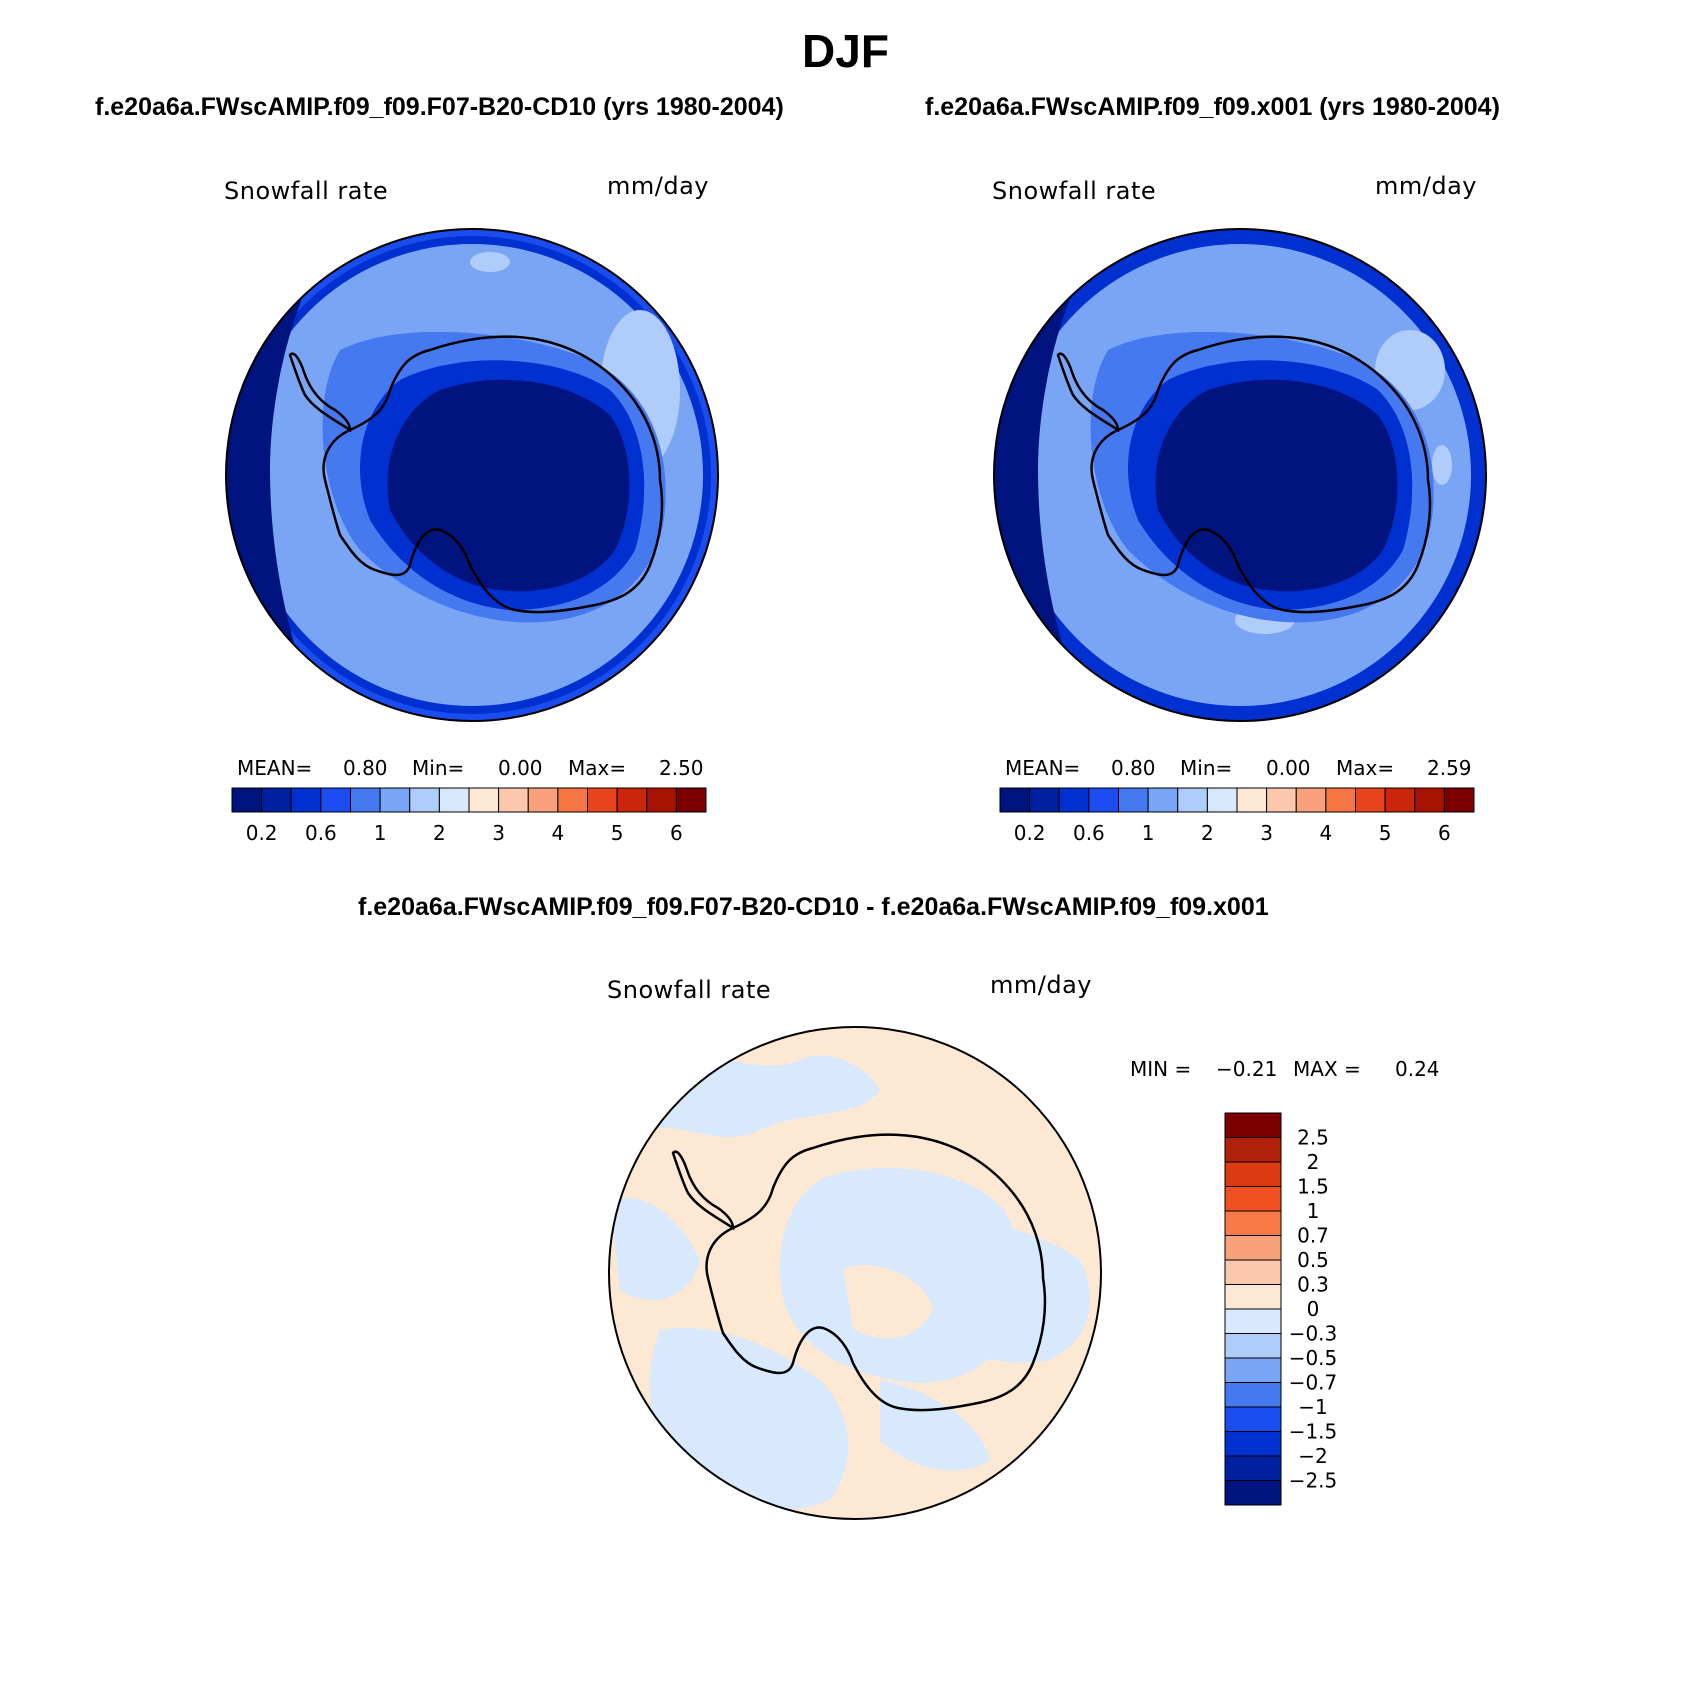  I want to click on diff-colorbar-tick-label: 1.5, so click(1313, 1187).